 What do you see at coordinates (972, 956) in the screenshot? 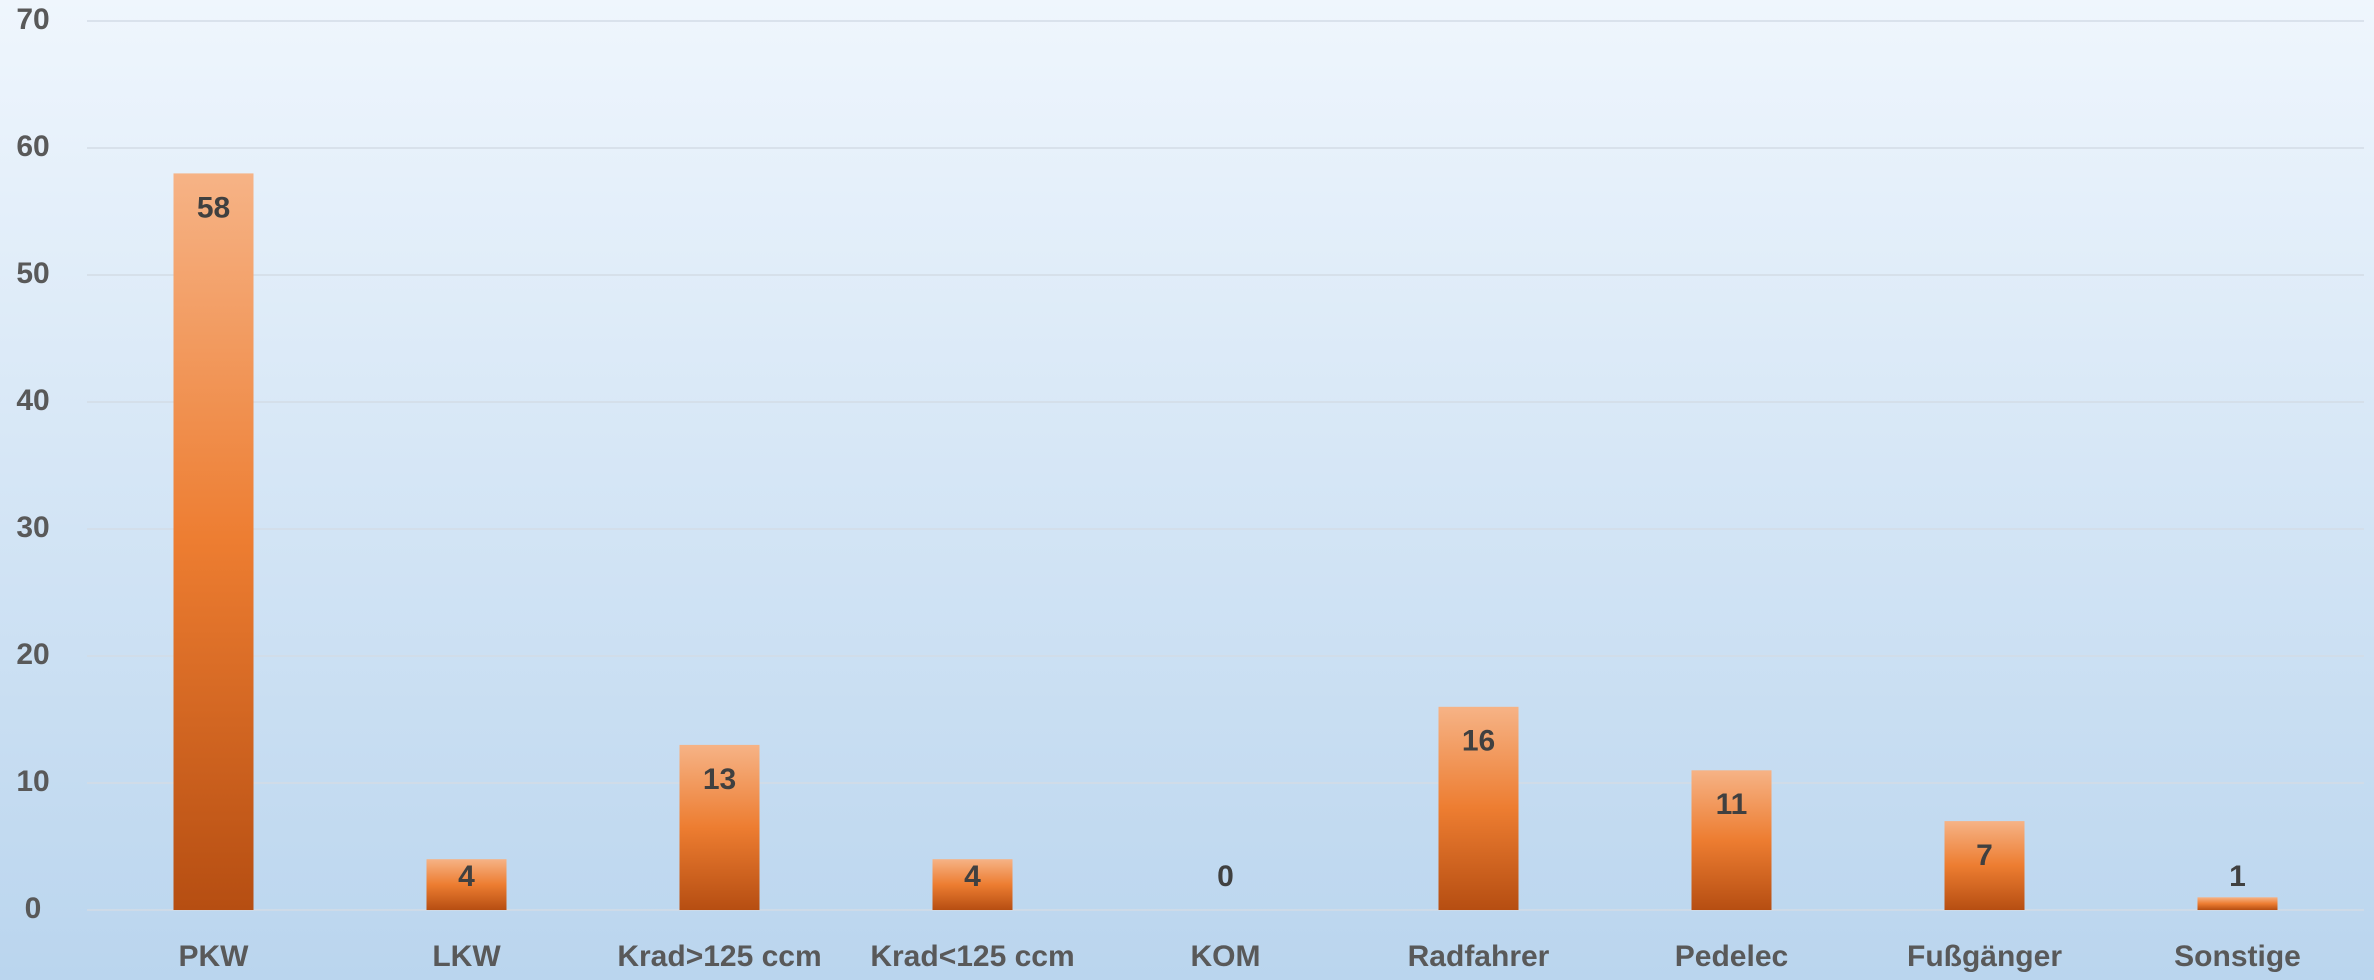
I see `x-tick-label: Krad<125 ccm` at bounding box center [972, 956].